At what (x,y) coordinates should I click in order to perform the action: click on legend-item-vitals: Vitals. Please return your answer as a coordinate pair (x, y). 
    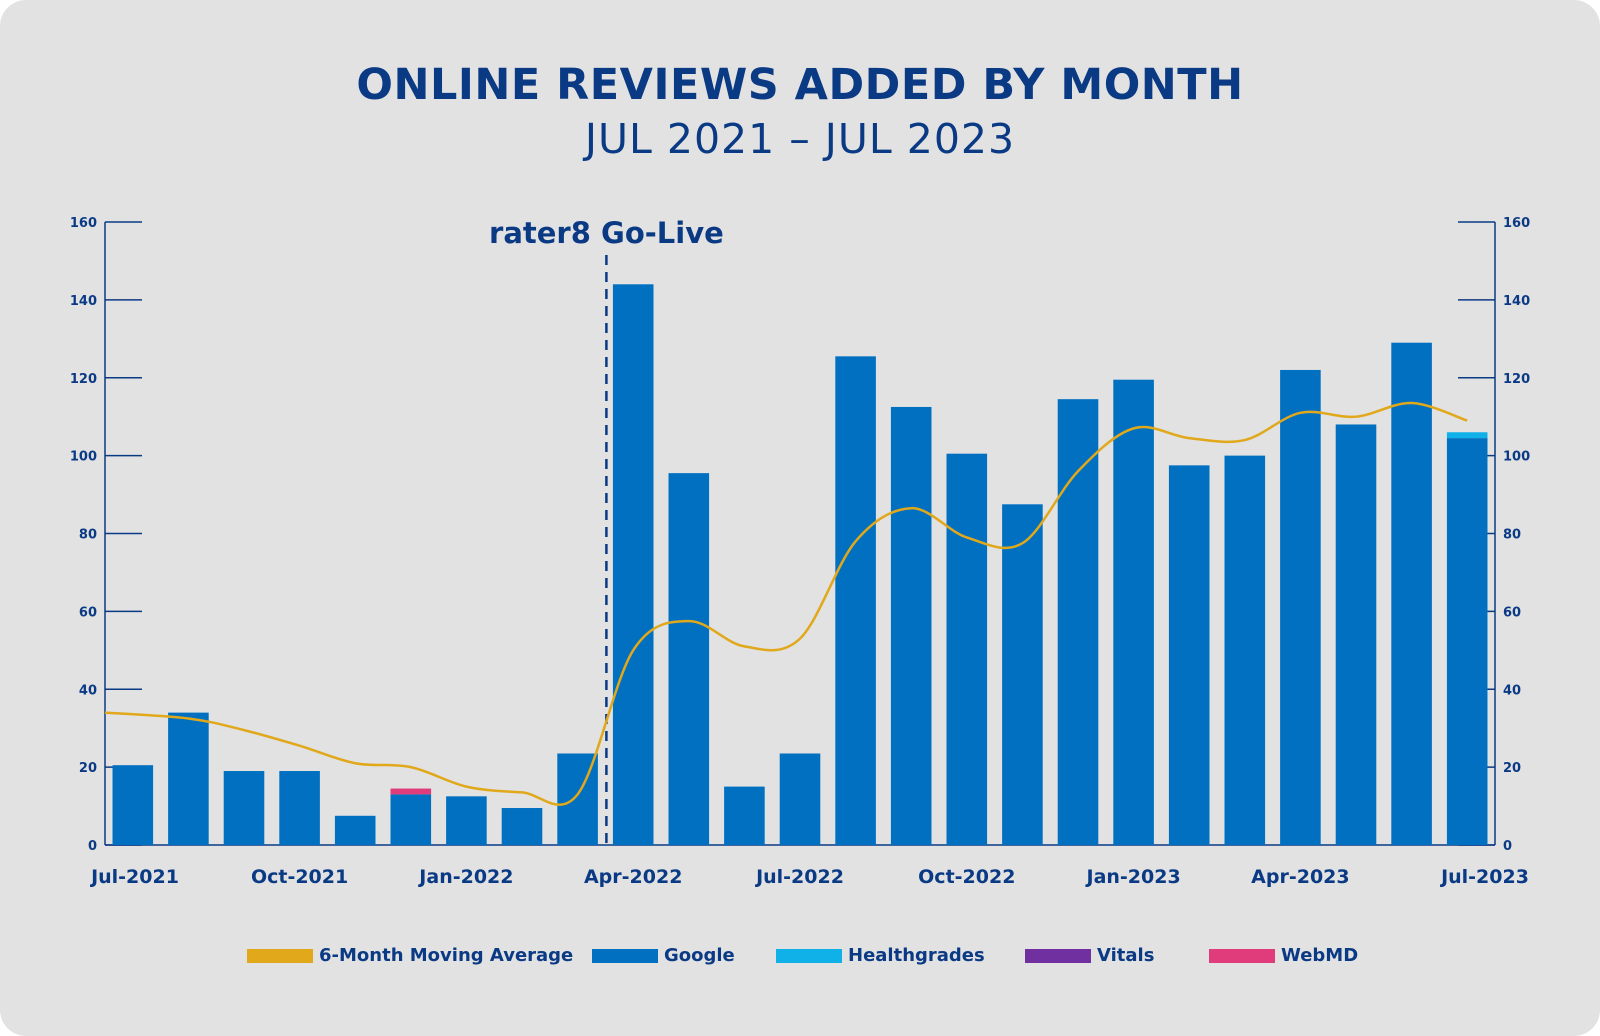
    Looking at the image, I should click on (1089, 955).